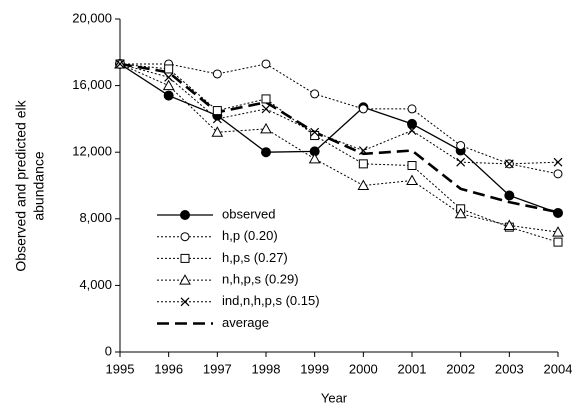 The height and width of the screenshot is (412, 586). What do you see at coordinates (314, 368) in the screenshot?
I see `x-tick-label: 1999` at bounding box center [314, 368].